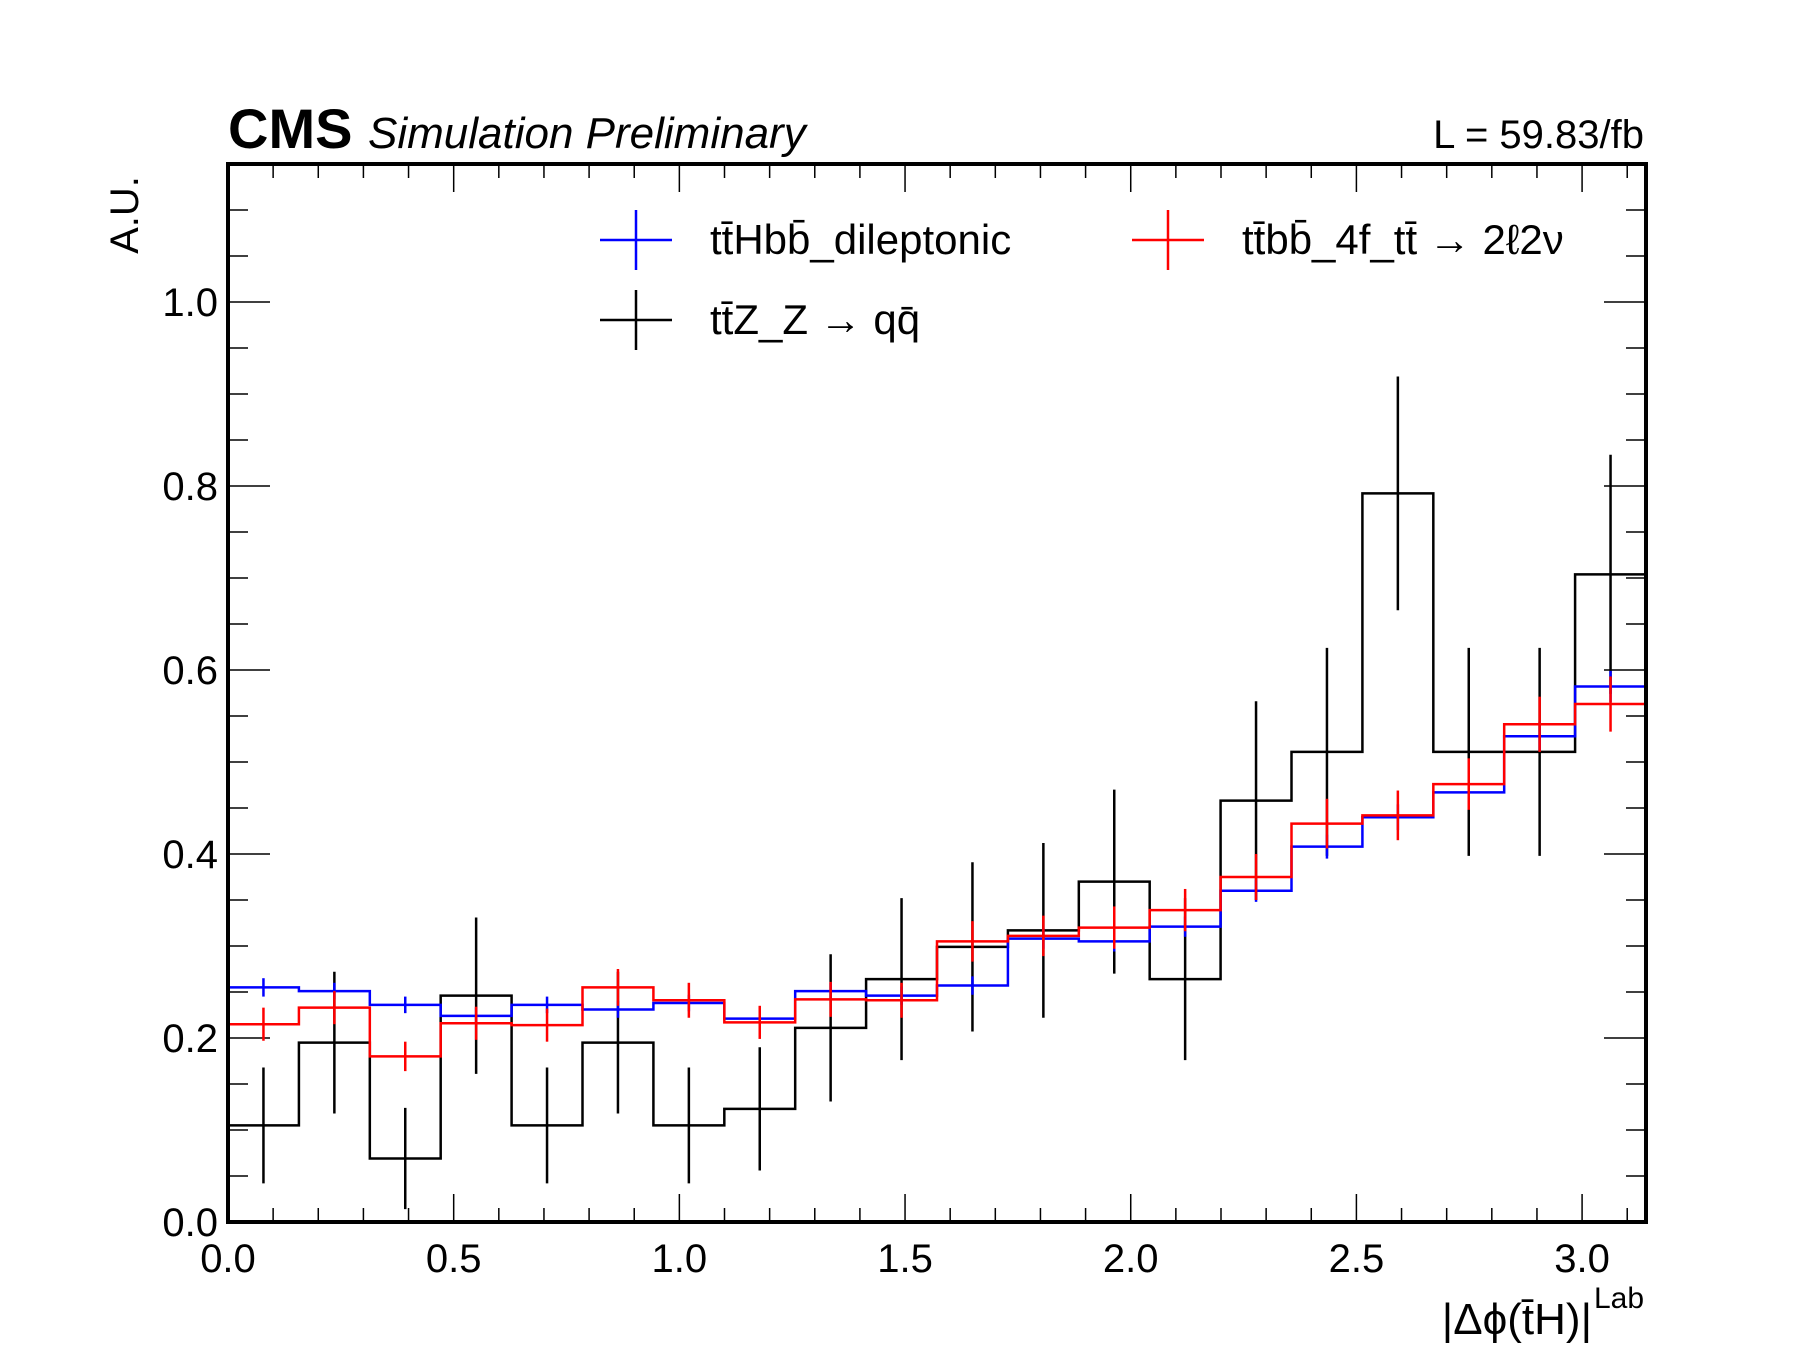 The image size is (1800, 1355). Describe the element at coordinates (1619, 1298) in the screenshot. I see `x-axis-title-superscript: Lab` at that location.